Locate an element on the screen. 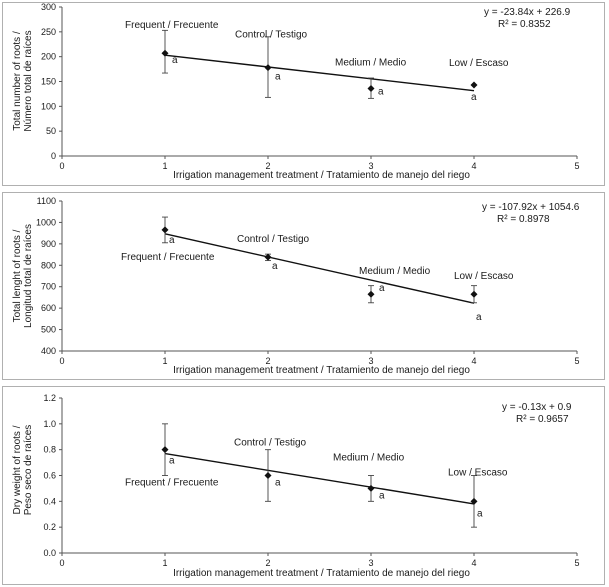 The height and width of the screenshot is (587, 609). chart2-y-tick-label: 700 is located at coordinates (48, 287).